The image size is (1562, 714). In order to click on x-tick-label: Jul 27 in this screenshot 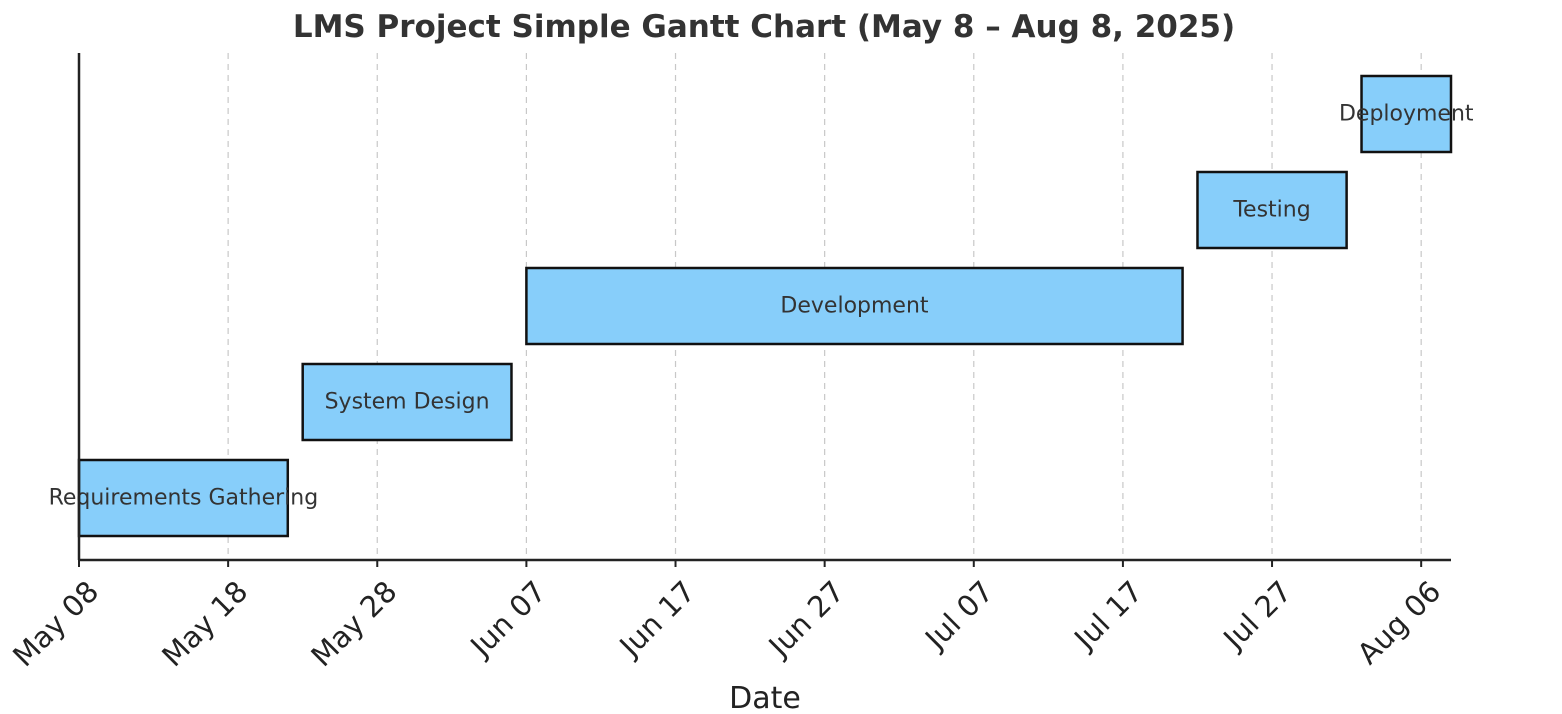, I will do `click(1256, 615)`.